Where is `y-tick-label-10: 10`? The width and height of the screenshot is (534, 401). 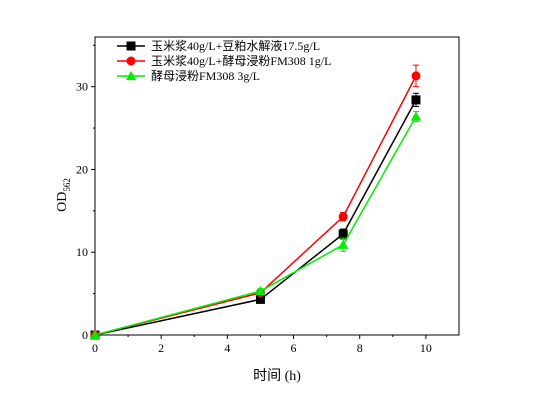
y-tick-label-10: 10 is located at coordinates (82, 252).